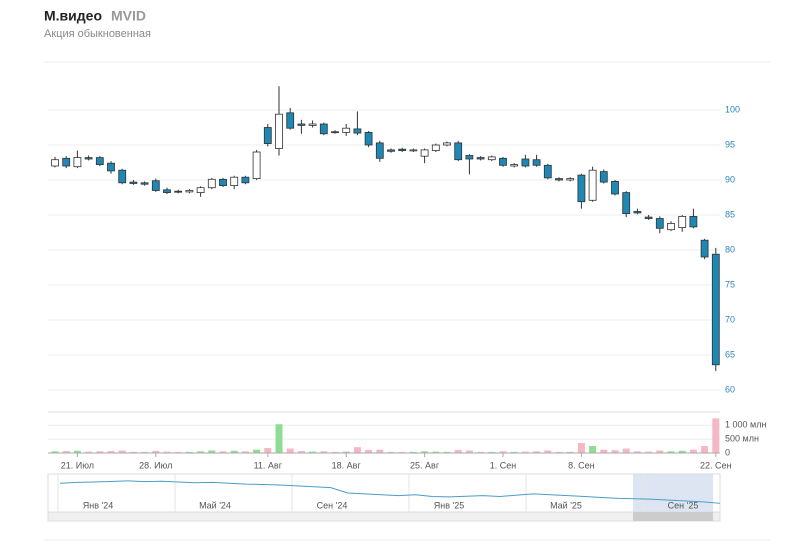 The image size is (800, 551). Describe the element at coordinates (673, 493) in the screenshot. I see `navigator-selection` at that location.